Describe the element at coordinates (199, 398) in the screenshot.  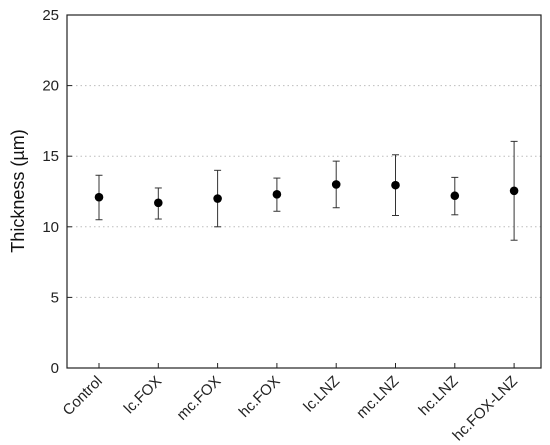
I see `x-tick-label: mc.FOX` at that location.